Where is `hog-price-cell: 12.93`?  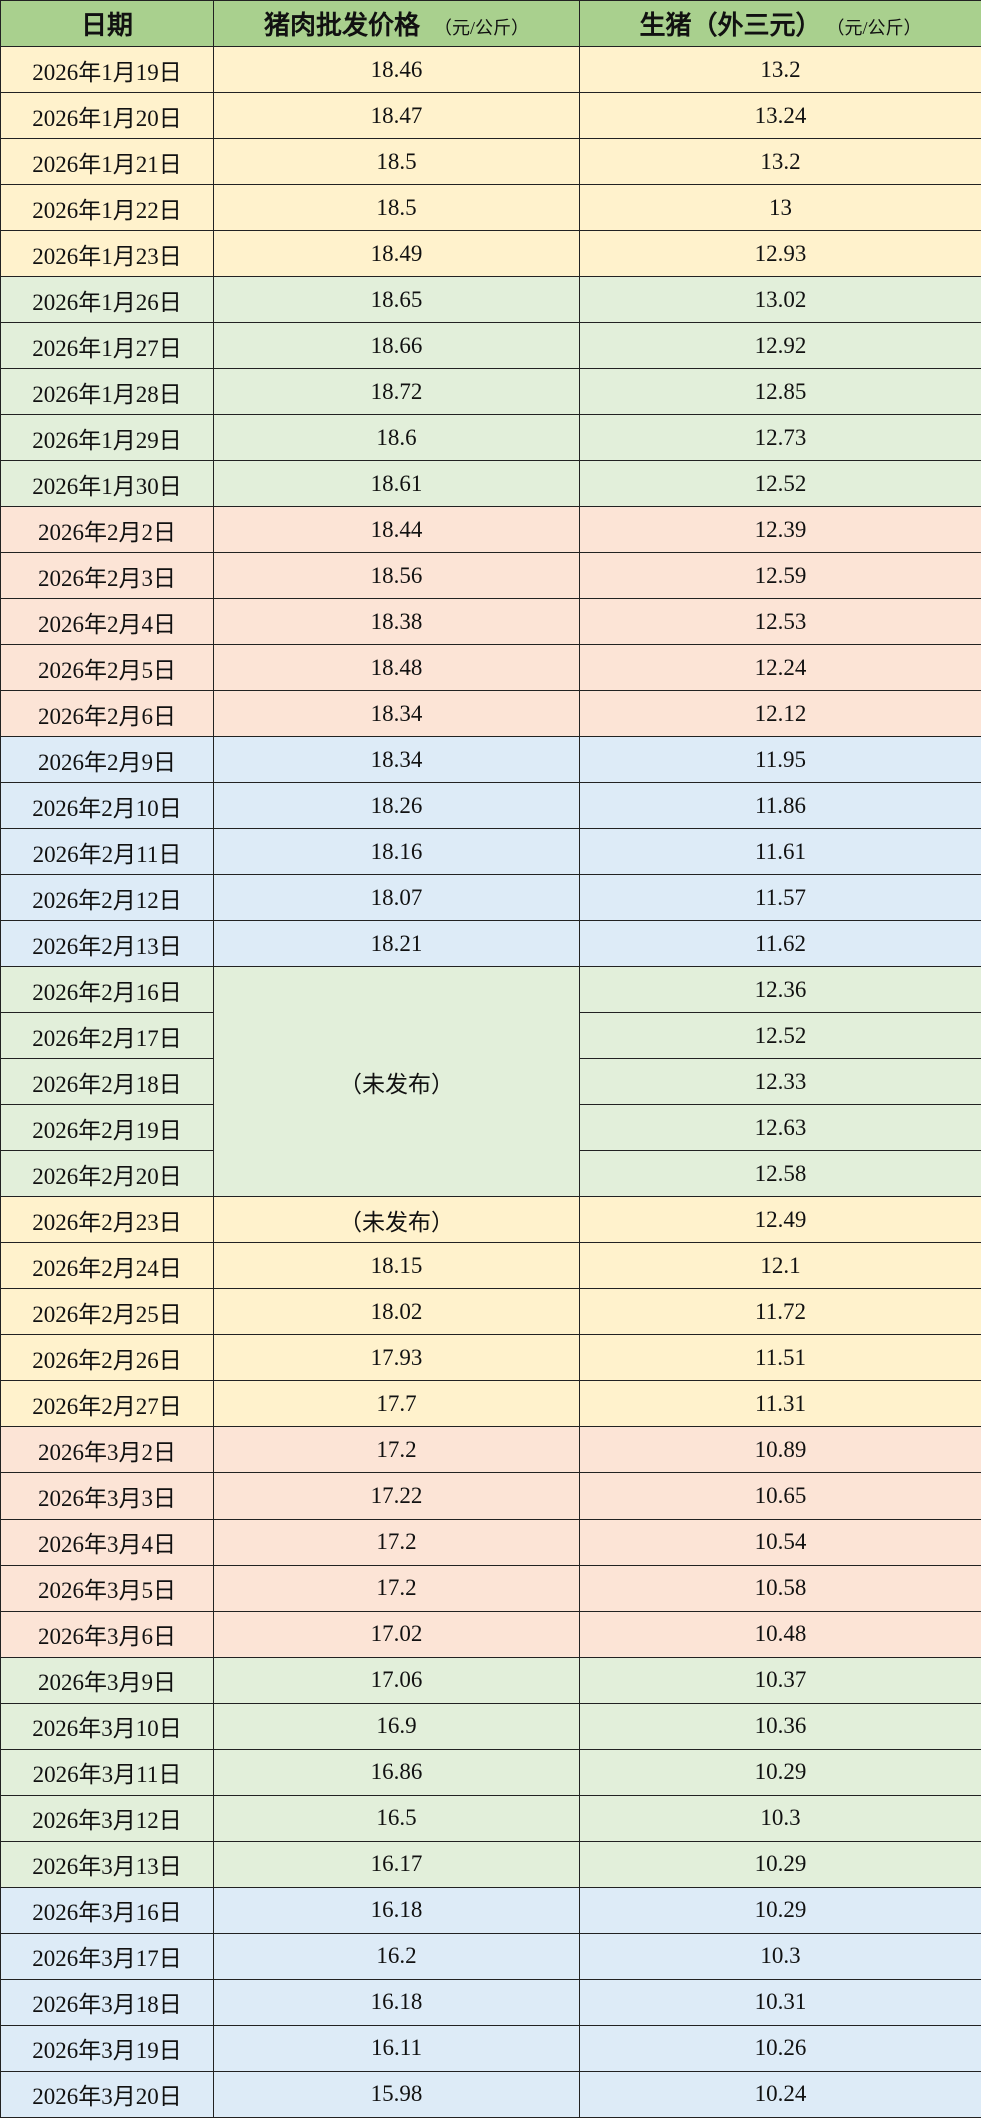 hog-price-cell: 12.93 is located at coordinates (780, 254).